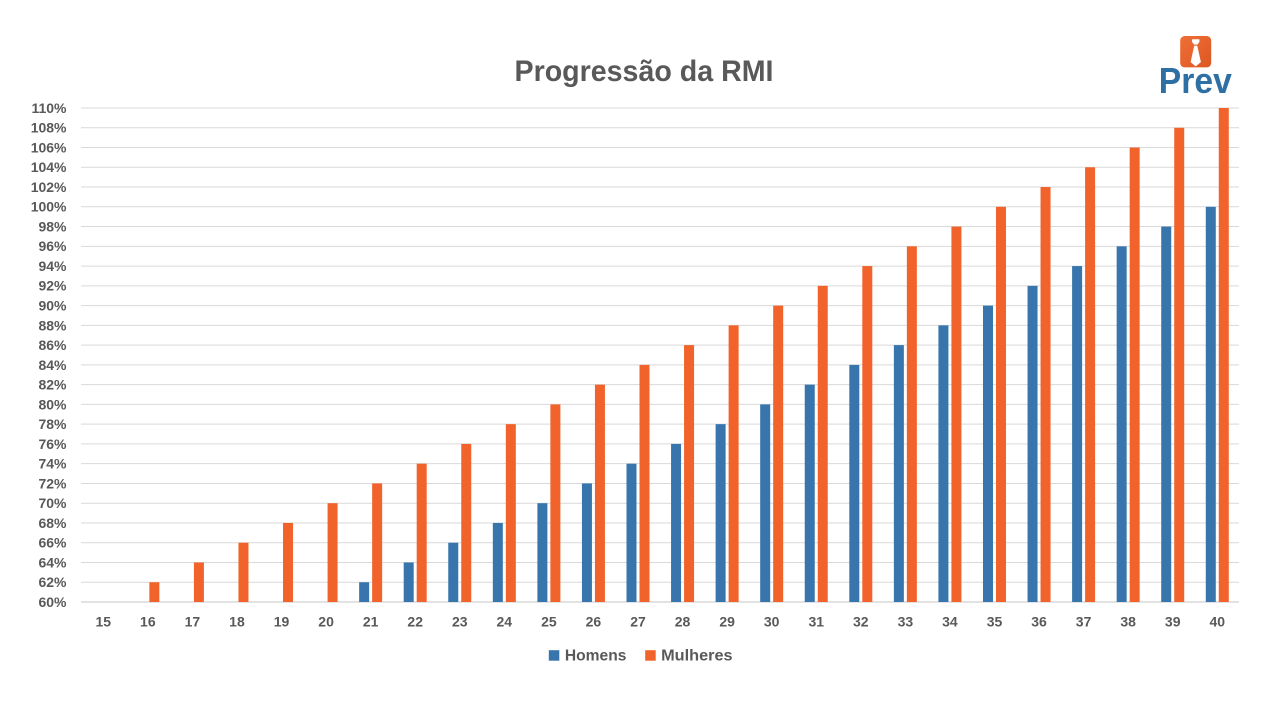 The width and height of the screenshot is (1280, 720). I want to click on svg-text: 17, so click(193, 622).